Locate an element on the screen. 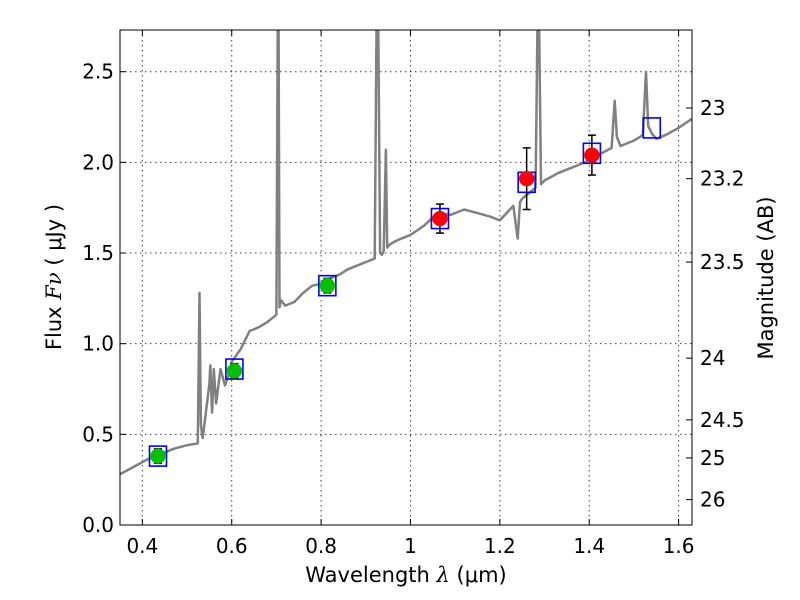 Image resolution: width=800 pixels, height=600 pixels. x-tick-label: 0.6 is located at coordinates (232, 546).